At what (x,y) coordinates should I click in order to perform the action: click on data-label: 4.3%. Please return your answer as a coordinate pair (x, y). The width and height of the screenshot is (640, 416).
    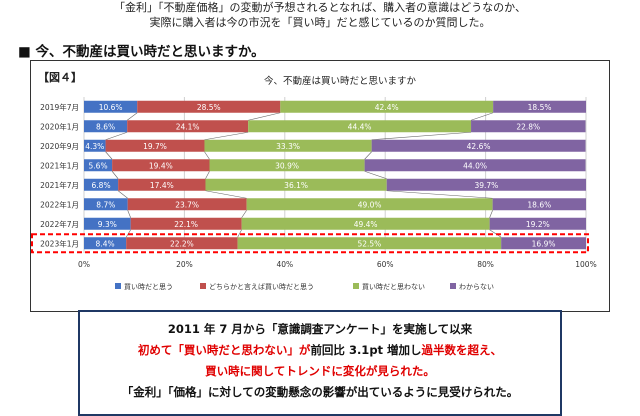
    Looking at the image, I should click on (94, 146).